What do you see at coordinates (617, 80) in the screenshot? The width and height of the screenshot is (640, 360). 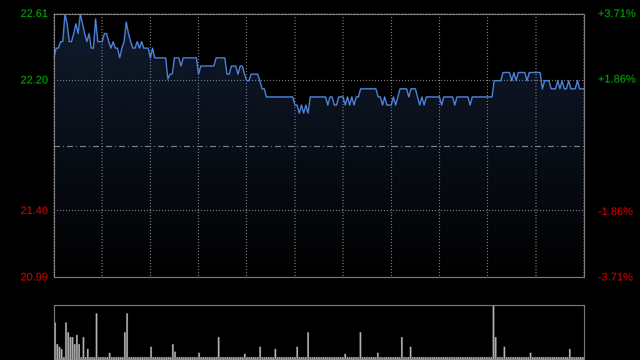 I see `y2-tick-label: +1.86%` at bounding box center [617, 80].